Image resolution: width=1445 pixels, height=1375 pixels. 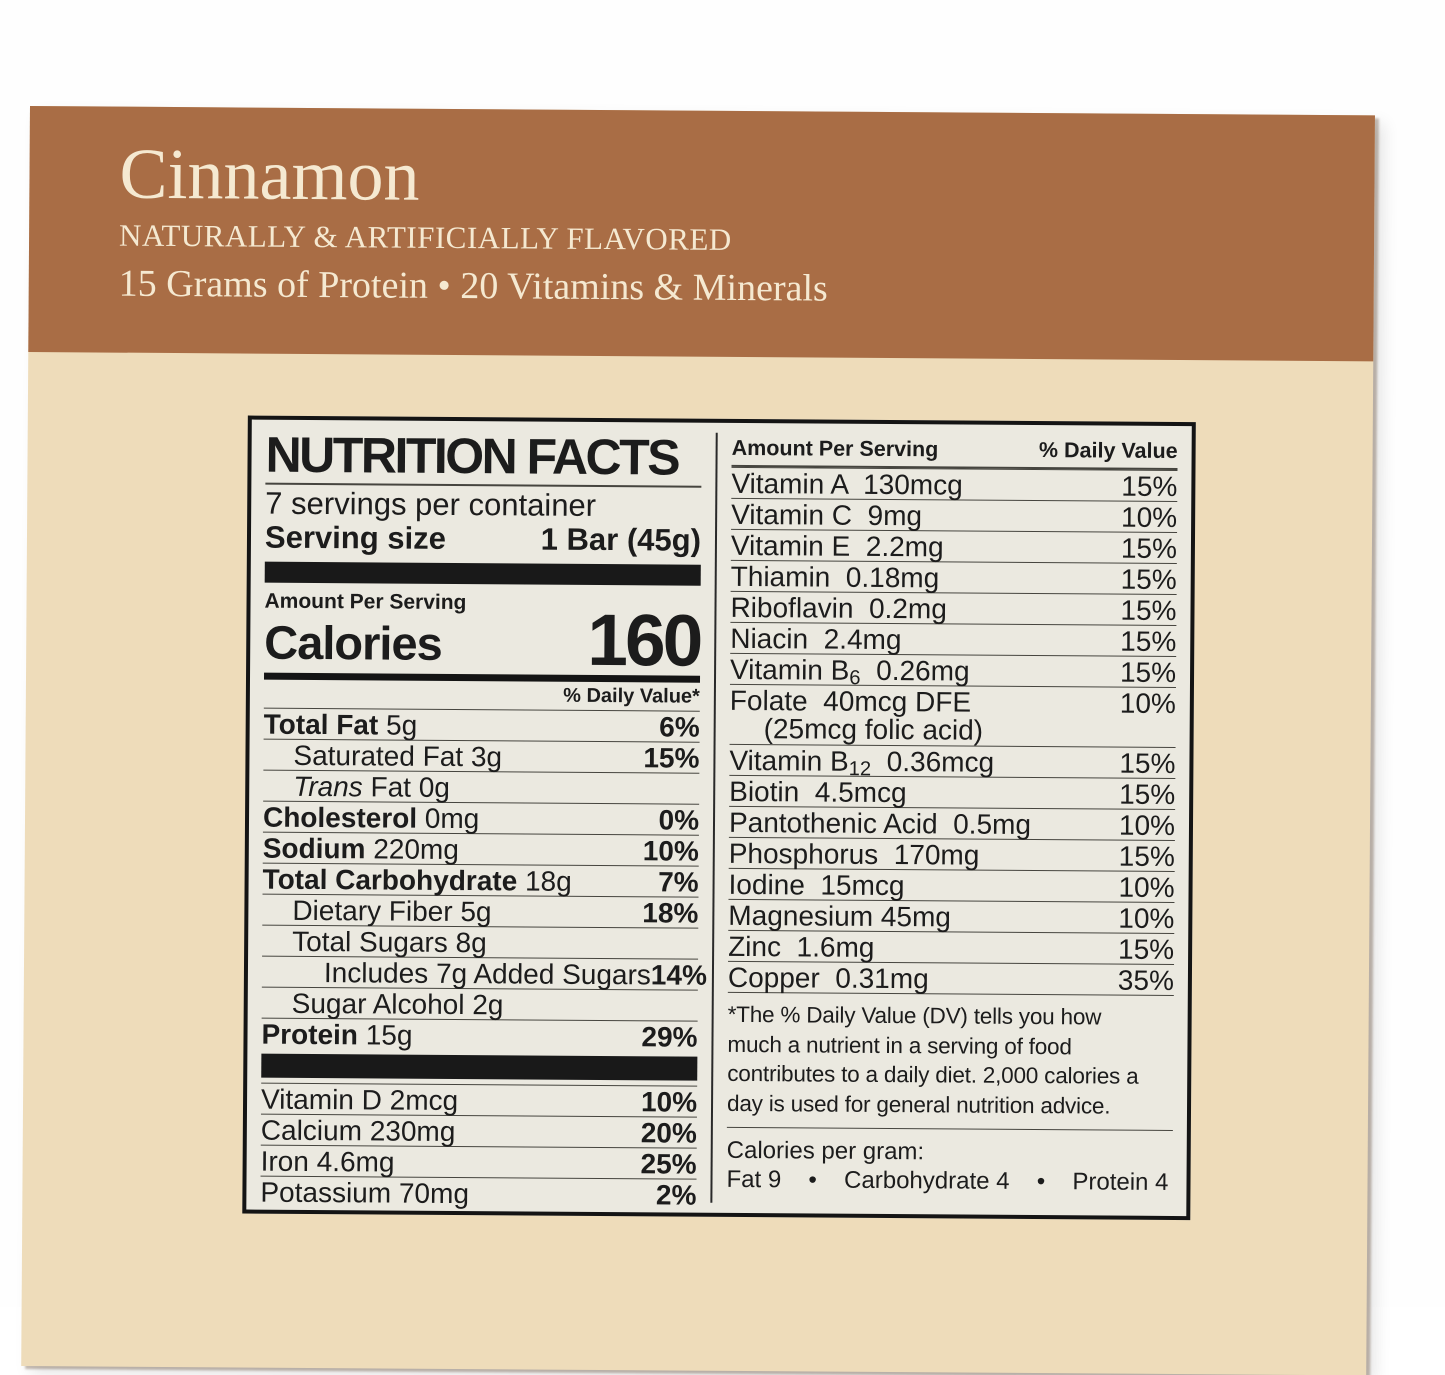 What do you see at coordinates (801, 946) in the screenshot?
I see `vitamin-name: Zinc 1.6mg` at bounding box center [801, 946].